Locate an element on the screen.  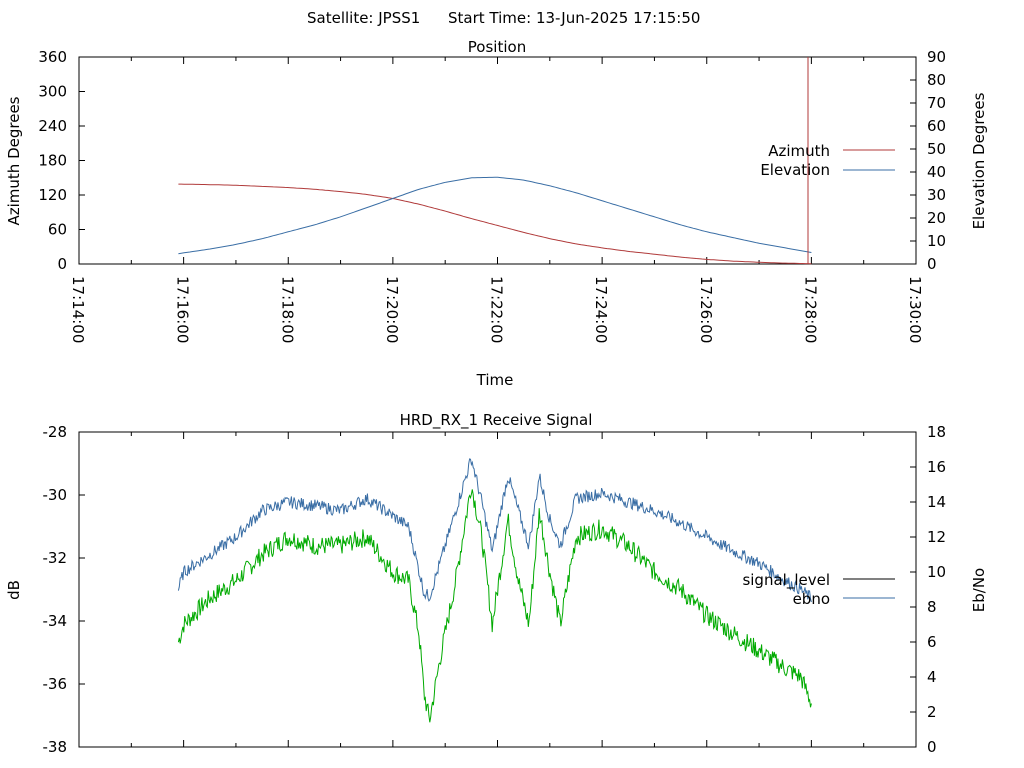
x-tick-label: 17:14:00 is located at coordinates (78, 309).